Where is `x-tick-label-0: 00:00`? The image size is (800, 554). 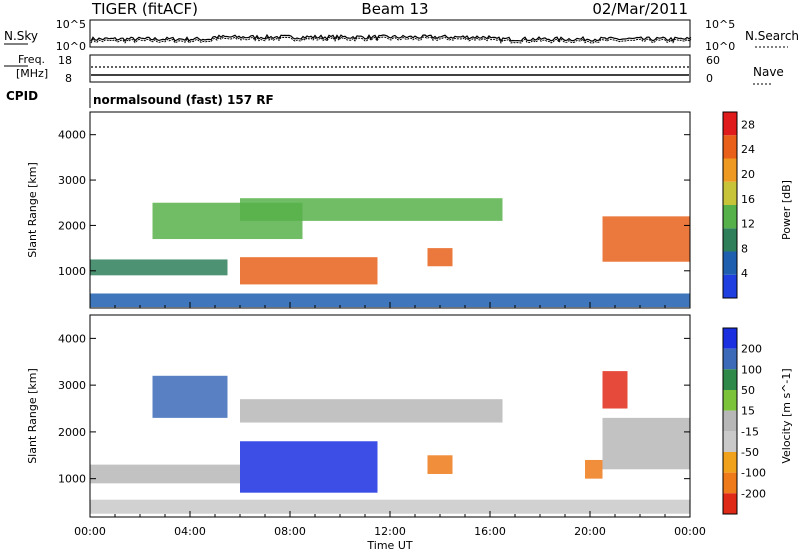
x-tick-label-0: 00:00 is located at coordinates (90, 531).